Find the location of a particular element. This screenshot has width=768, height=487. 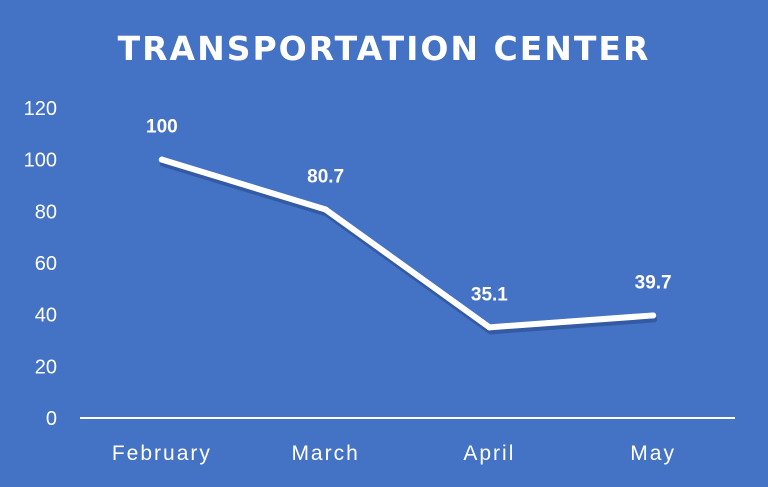

y-axis: 0 20 40 60 80 100 120 is located at coordinates (40, 264).